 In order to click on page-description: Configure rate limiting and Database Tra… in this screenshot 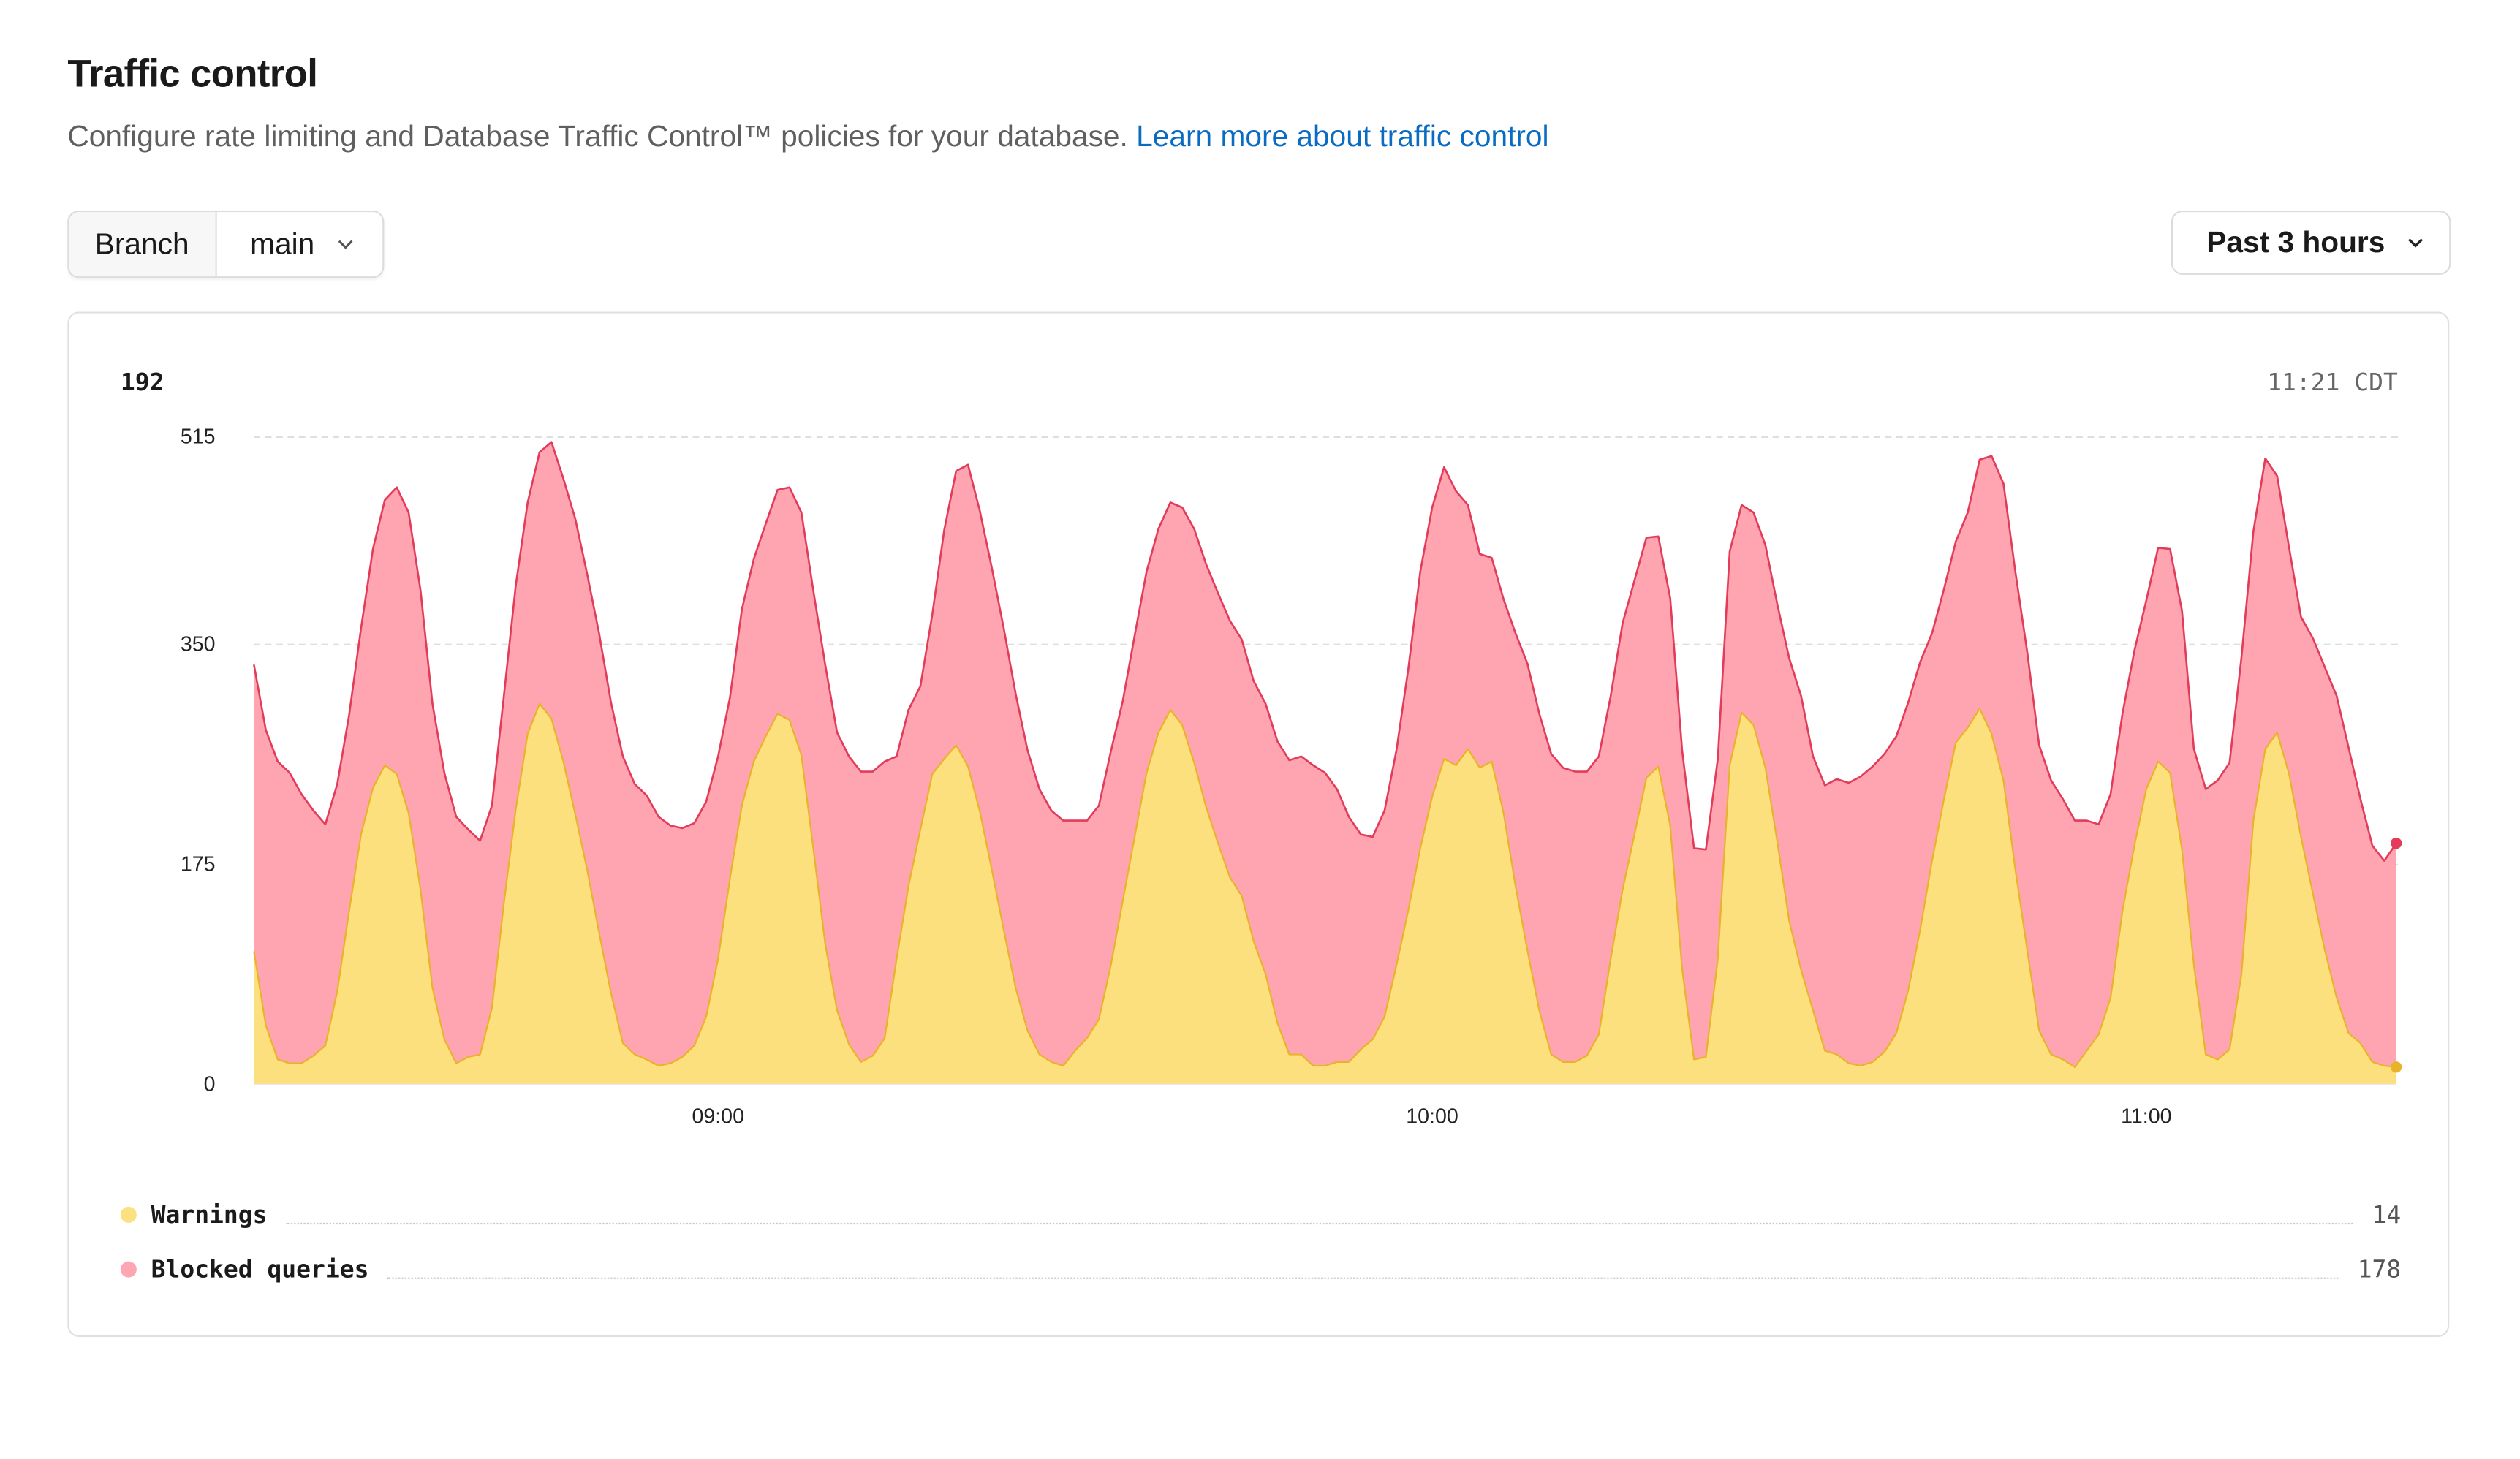, I will do `click(807, 136)`.